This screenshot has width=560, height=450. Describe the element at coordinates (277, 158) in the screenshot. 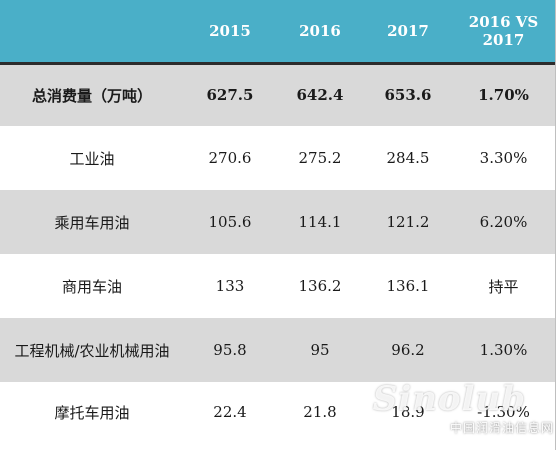

I see `table-row: 工业油 270.6 275.2 284.5 3.30%` at that location.